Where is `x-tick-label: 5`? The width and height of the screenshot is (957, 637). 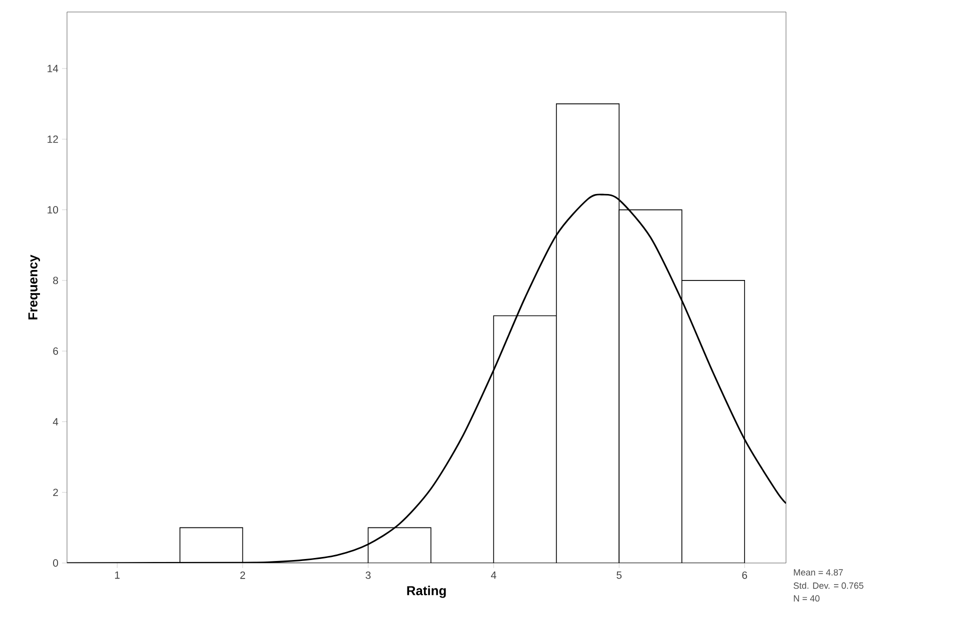
x-tick-label: 5 is located at coordinates (619, 575).